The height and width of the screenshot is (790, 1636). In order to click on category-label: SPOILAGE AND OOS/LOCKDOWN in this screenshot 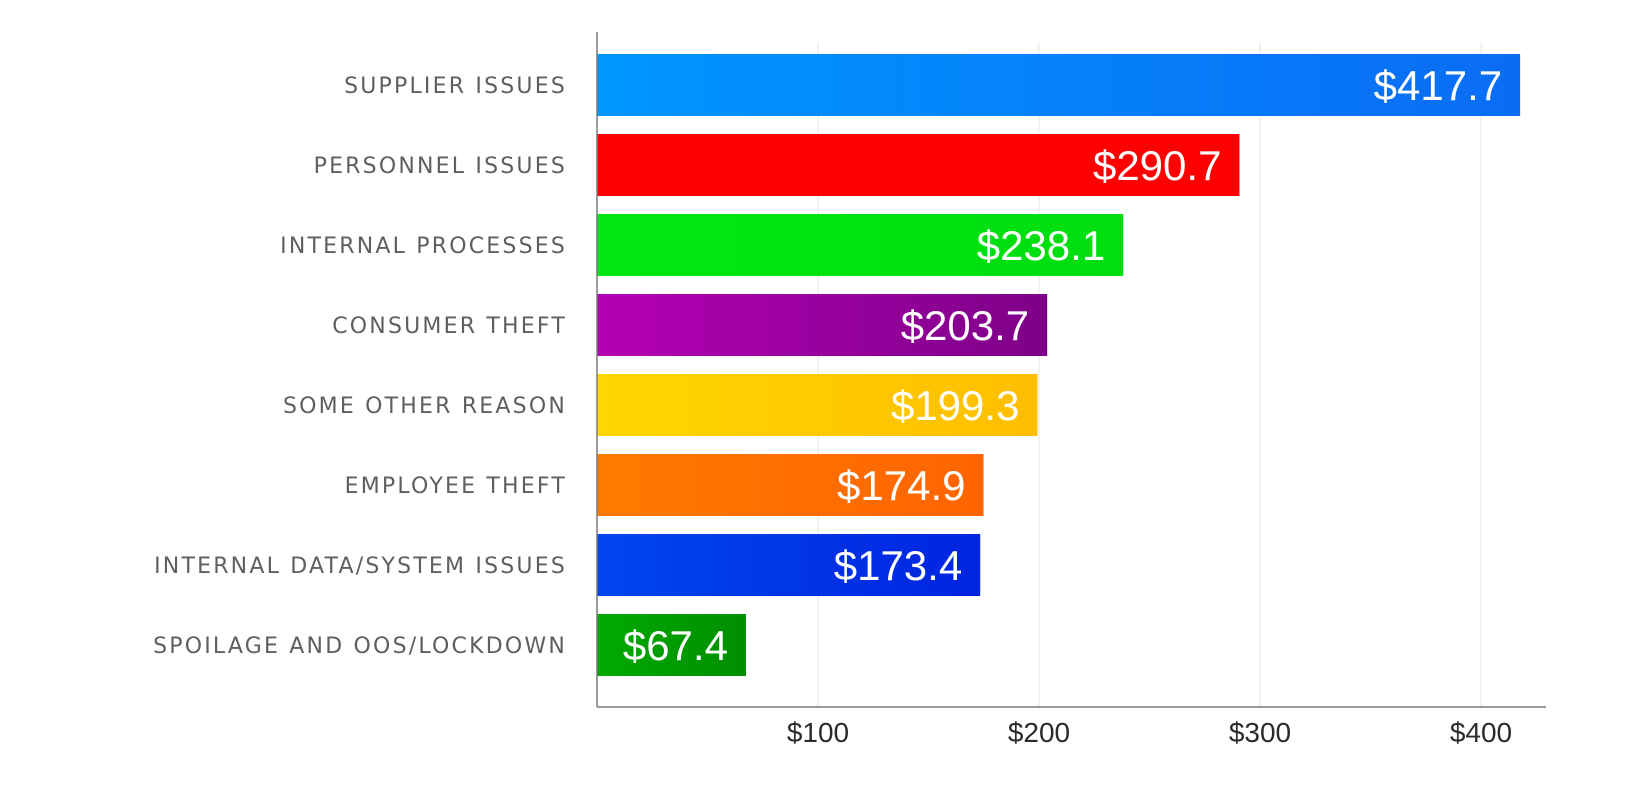, I will do `click(360, 646)`.